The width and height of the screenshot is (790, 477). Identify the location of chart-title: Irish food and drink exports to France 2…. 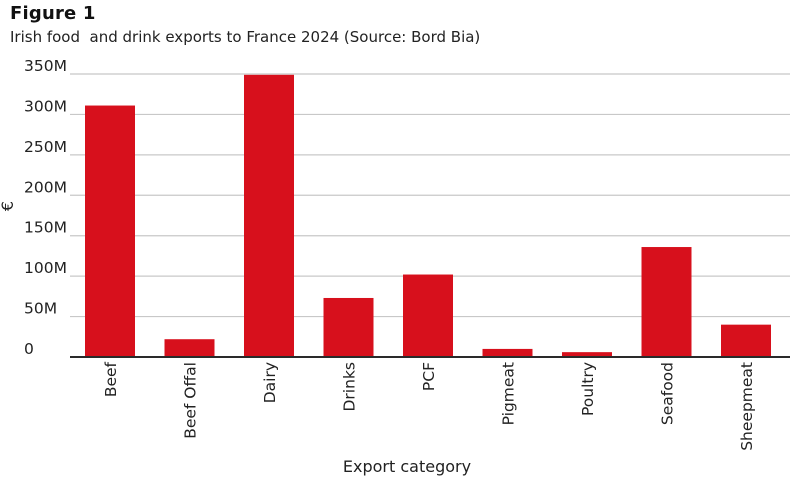
(245, 37).